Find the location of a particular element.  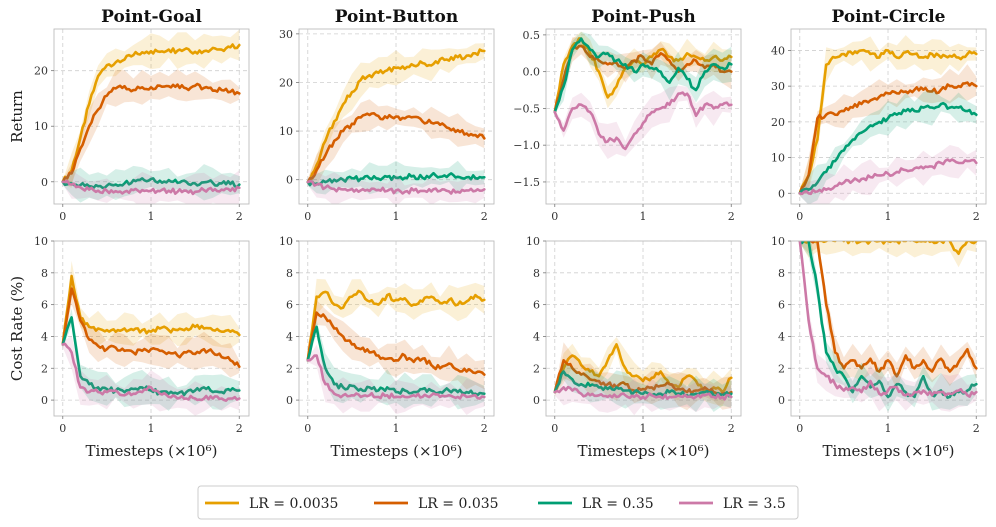

panel-point-goal-r0: 0 10 20 0 1 2 Point-Goal is located at coordinates (142, 115).